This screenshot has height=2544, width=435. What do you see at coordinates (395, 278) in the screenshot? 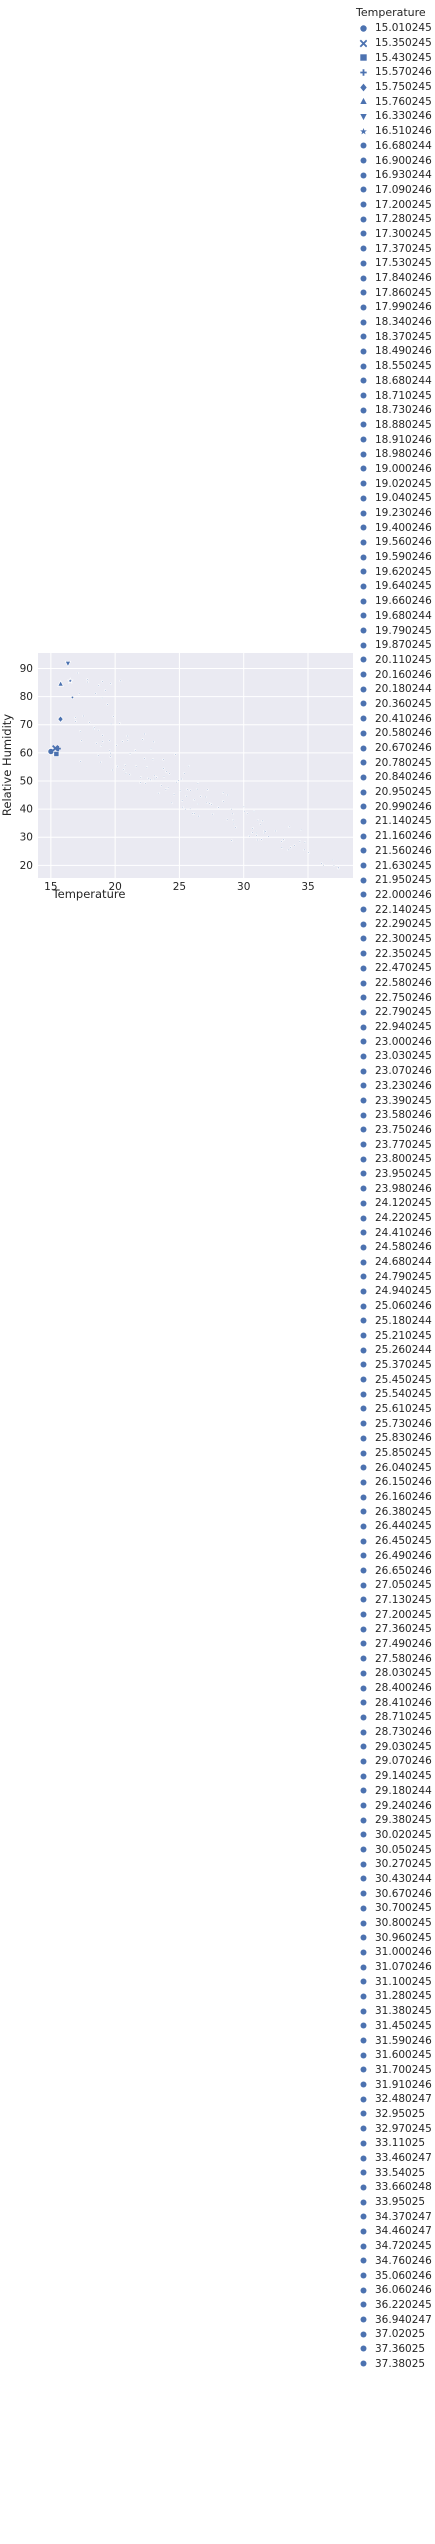
I see `legend-item: 17.840246` at bounding box center [395, 278].